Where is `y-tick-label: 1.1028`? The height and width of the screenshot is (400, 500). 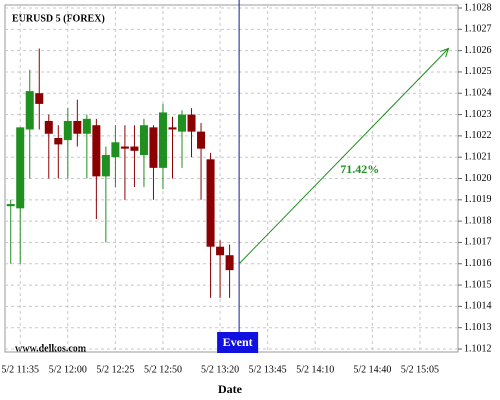 y-tick-label: 1.1028 is located at coordinates (478, 7).